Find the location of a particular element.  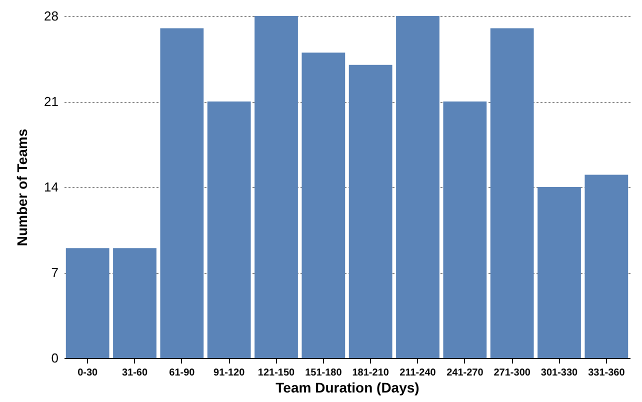

x-tick-label: 0-30 is located at coordinates (88, 373).